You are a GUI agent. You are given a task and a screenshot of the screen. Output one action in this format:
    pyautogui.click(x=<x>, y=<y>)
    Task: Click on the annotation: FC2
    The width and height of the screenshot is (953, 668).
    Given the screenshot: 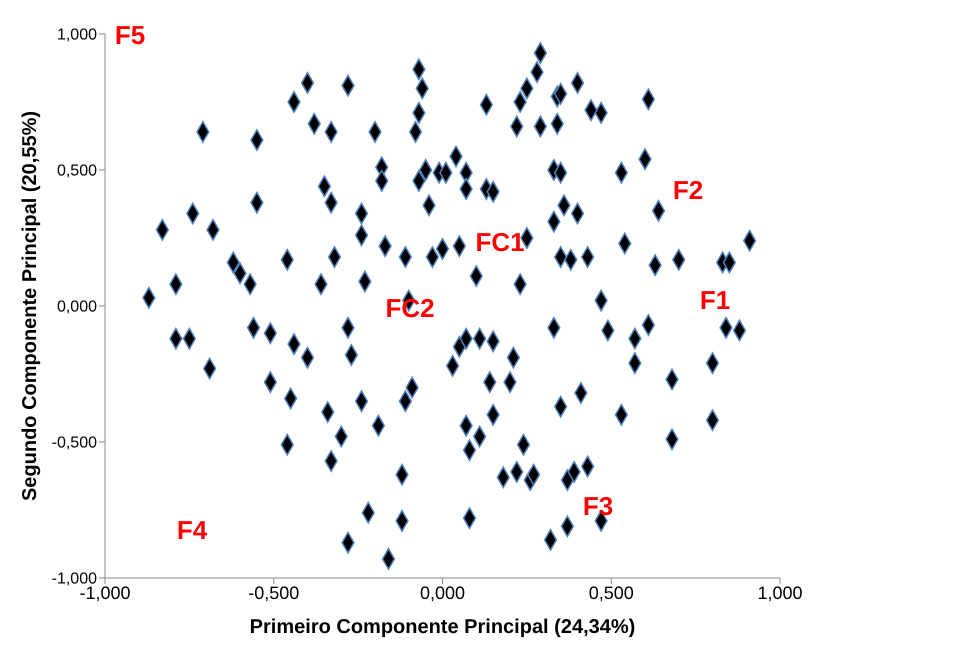 What is the action you would take?
    pyautogui.click(x=410, y=308)
    